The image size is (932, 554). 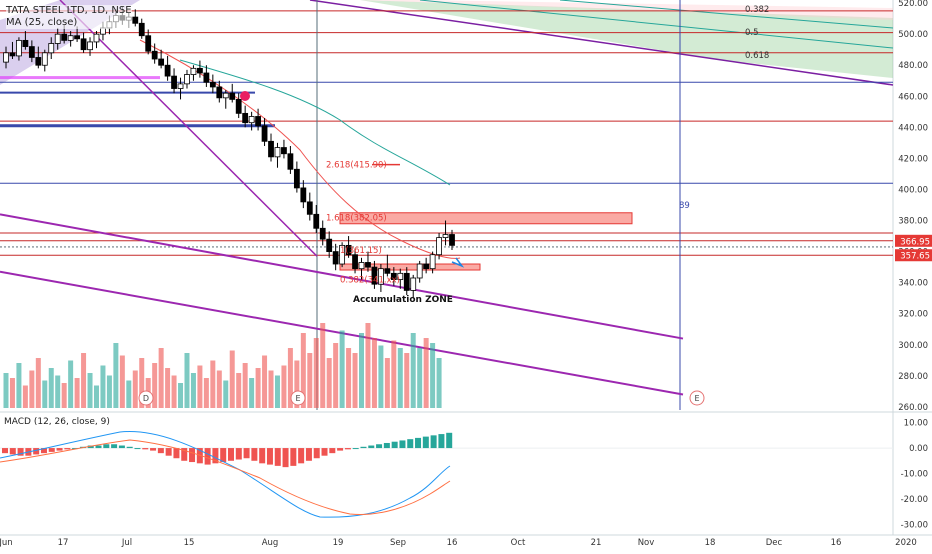 What do you see at coordinates (914, 475) in the screenshot?
I see `macd-tick-label: -10.00` at bounding box center [914, 475].